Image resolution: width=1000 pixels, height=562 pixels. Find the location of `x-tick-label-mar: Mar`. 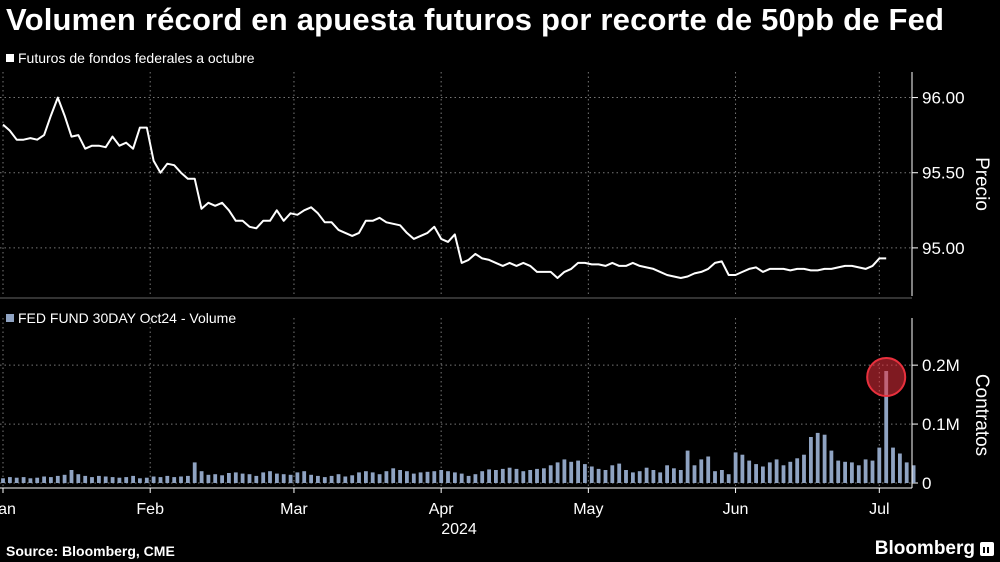

x-tick-label-mar: Mar is located at coordinates (294, 509).